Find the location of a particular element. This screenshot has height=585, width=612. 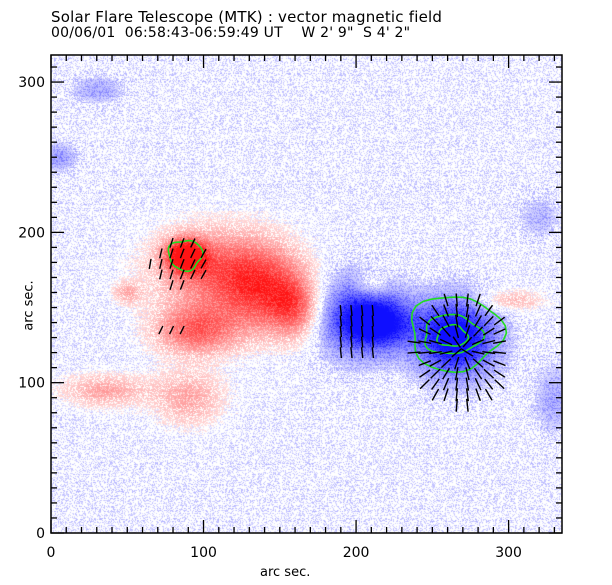

y-tick-label: 100 is located at coordinates (31, 384).